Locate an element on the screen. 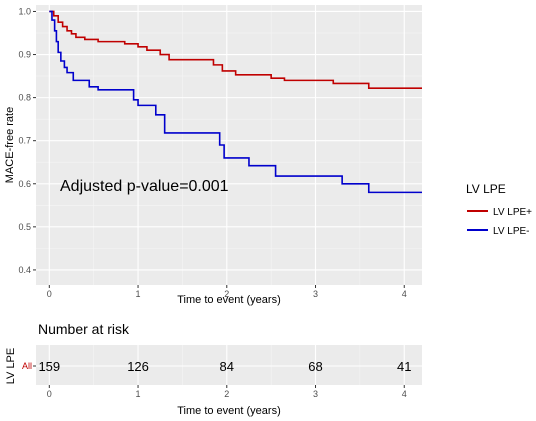 The width and height of the screenshot is (536, 421). y-tick-label: 0.8 is located at coordinates (24, 98).